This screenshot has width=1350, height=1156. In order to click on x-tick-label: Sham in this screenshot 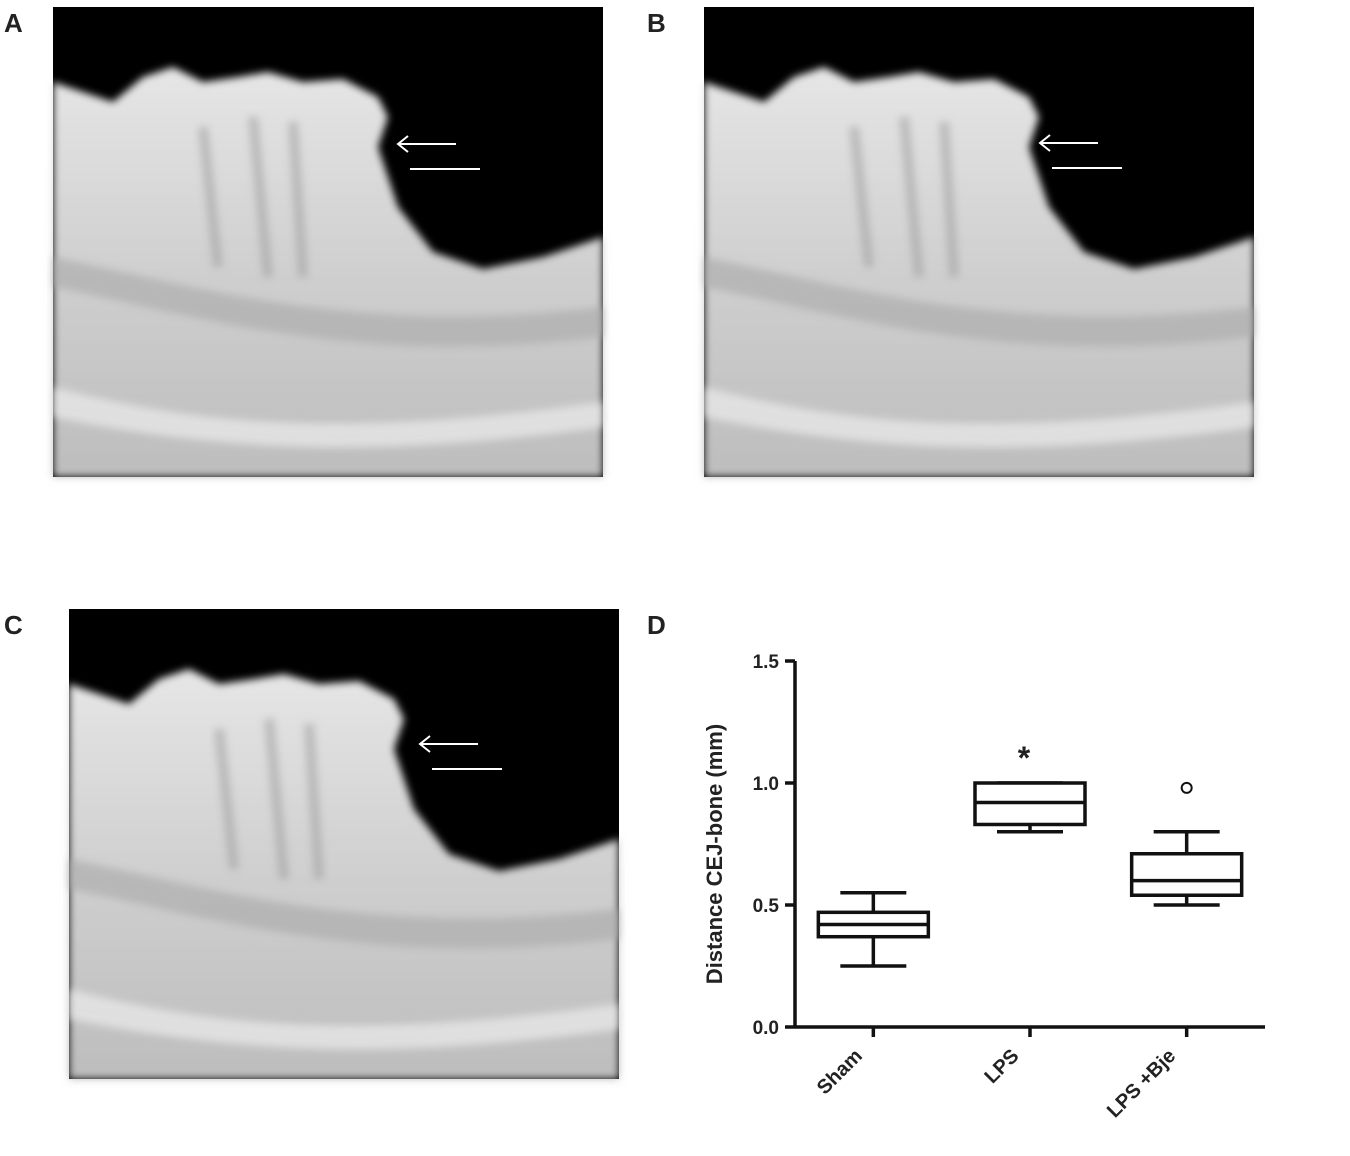, I will do `click(840, 1072)`.